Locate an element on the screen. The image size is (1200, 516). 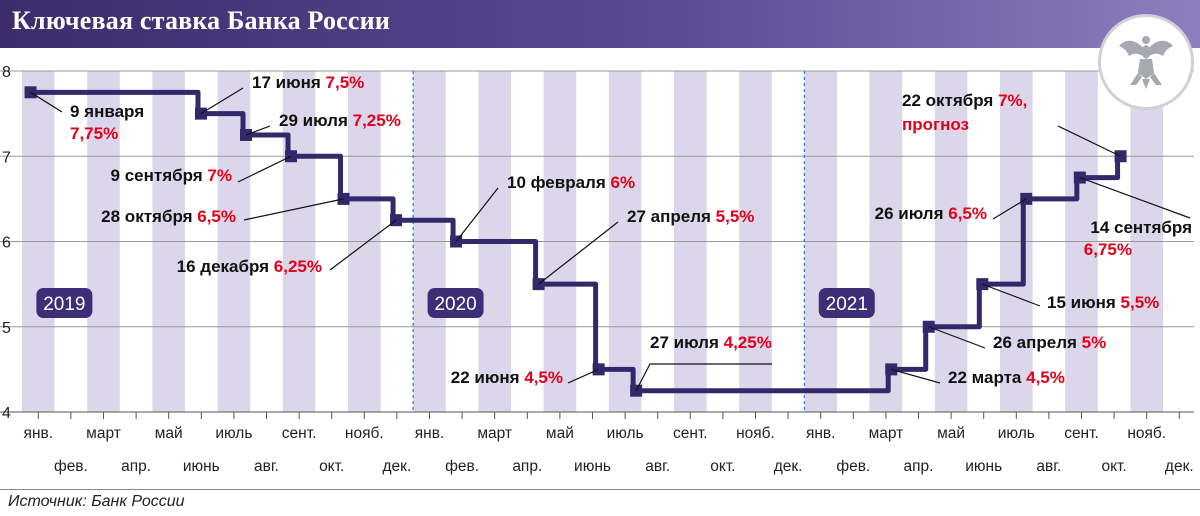
annotation-date: 27 июля is located at coordinates (687, 342).